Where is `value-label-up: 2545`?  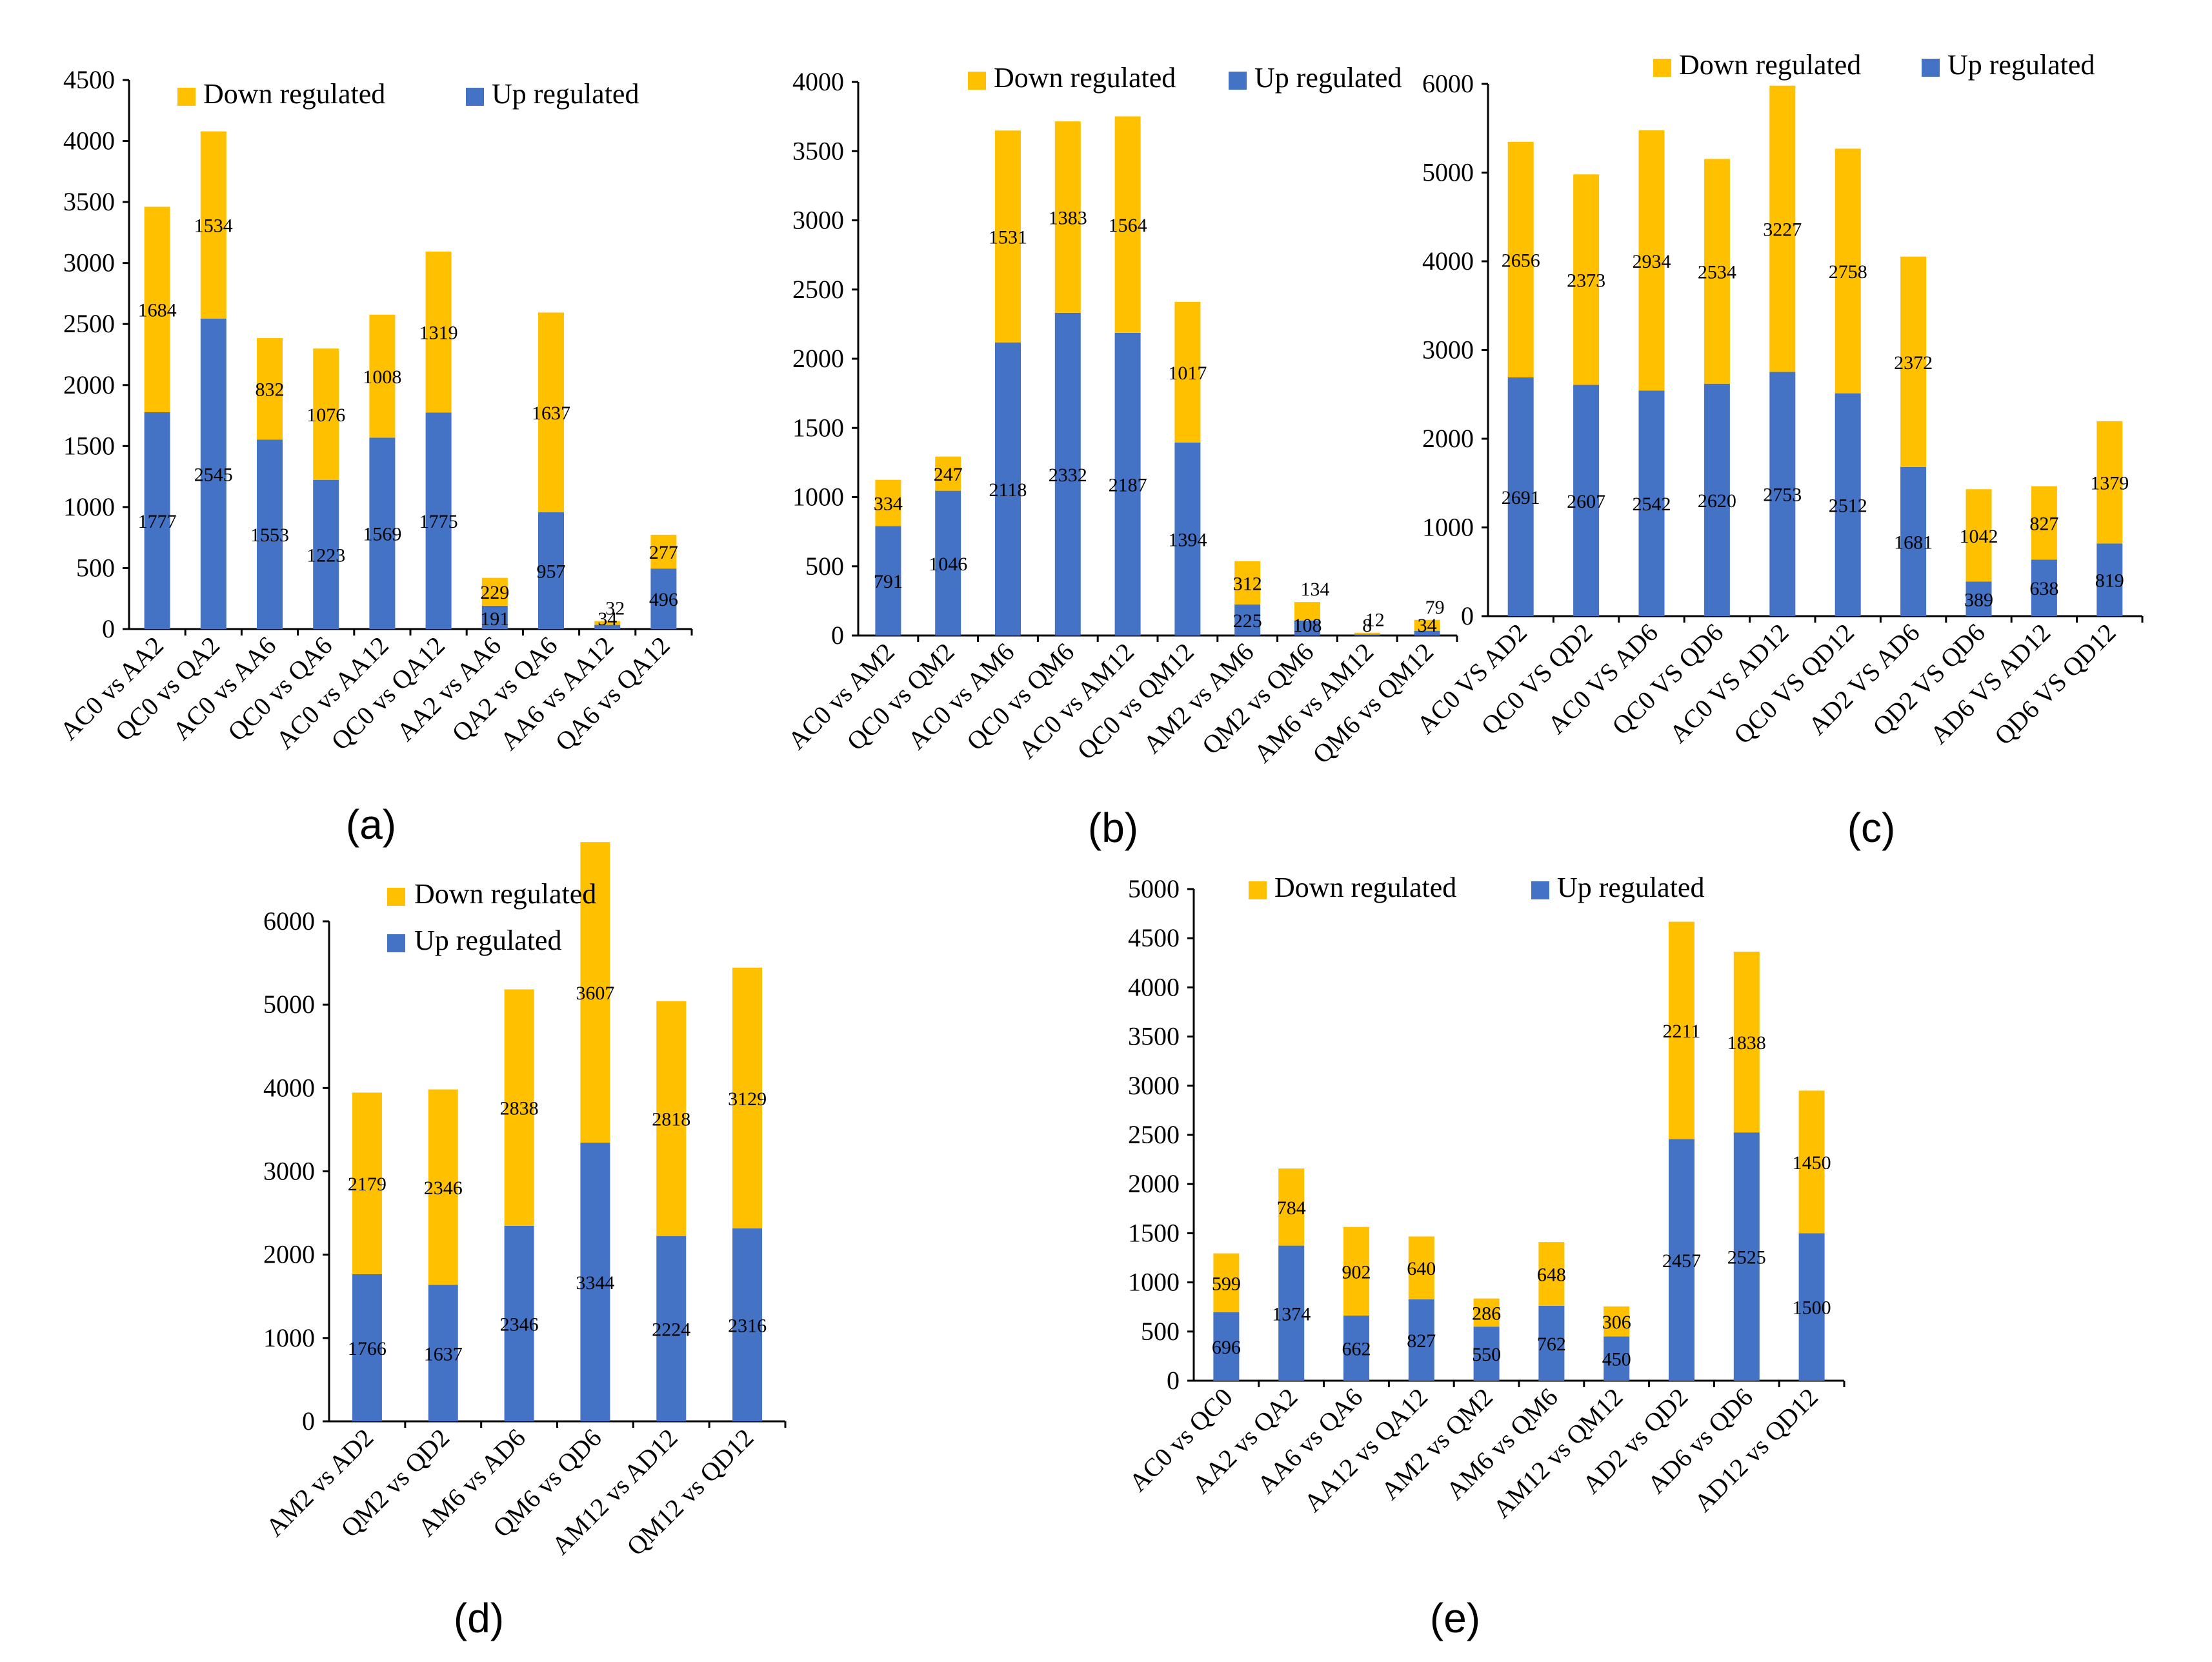
value-label-up: 2545 is located at coordinates (213, 474).